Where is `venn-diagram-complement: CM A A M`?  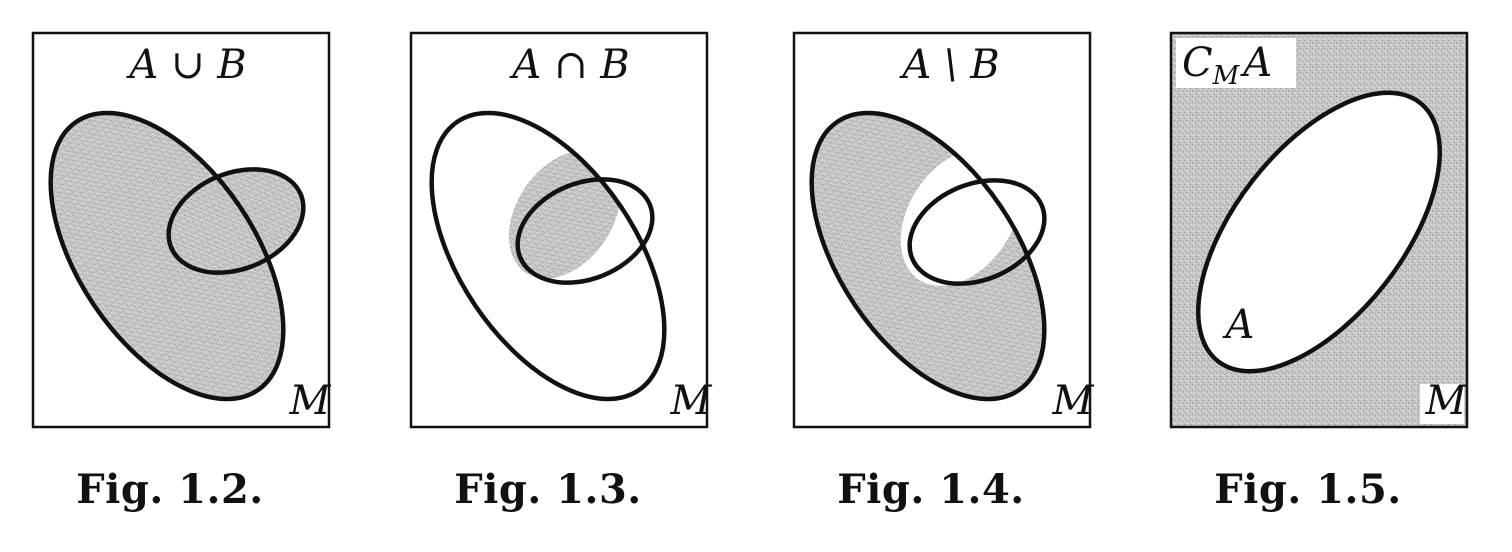
venn-diagram-complement: CM A A M is located at coordinates (1319, 230).